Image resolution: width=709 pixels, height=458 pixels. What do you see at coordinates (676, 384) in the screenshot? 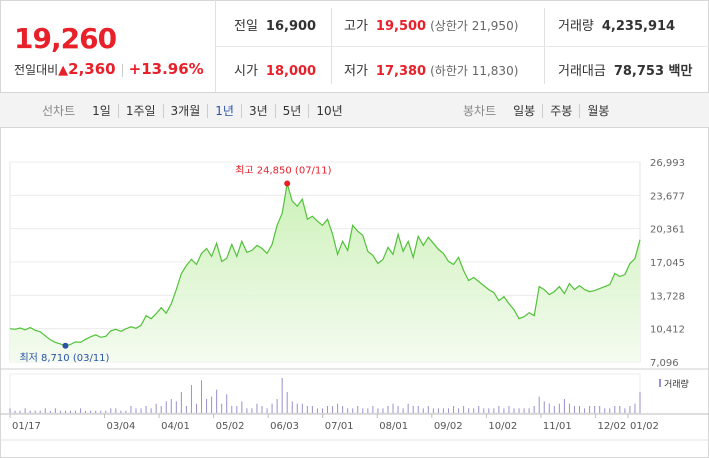
I see `volume-legend: 거래량` at bounding box center [676, 384].